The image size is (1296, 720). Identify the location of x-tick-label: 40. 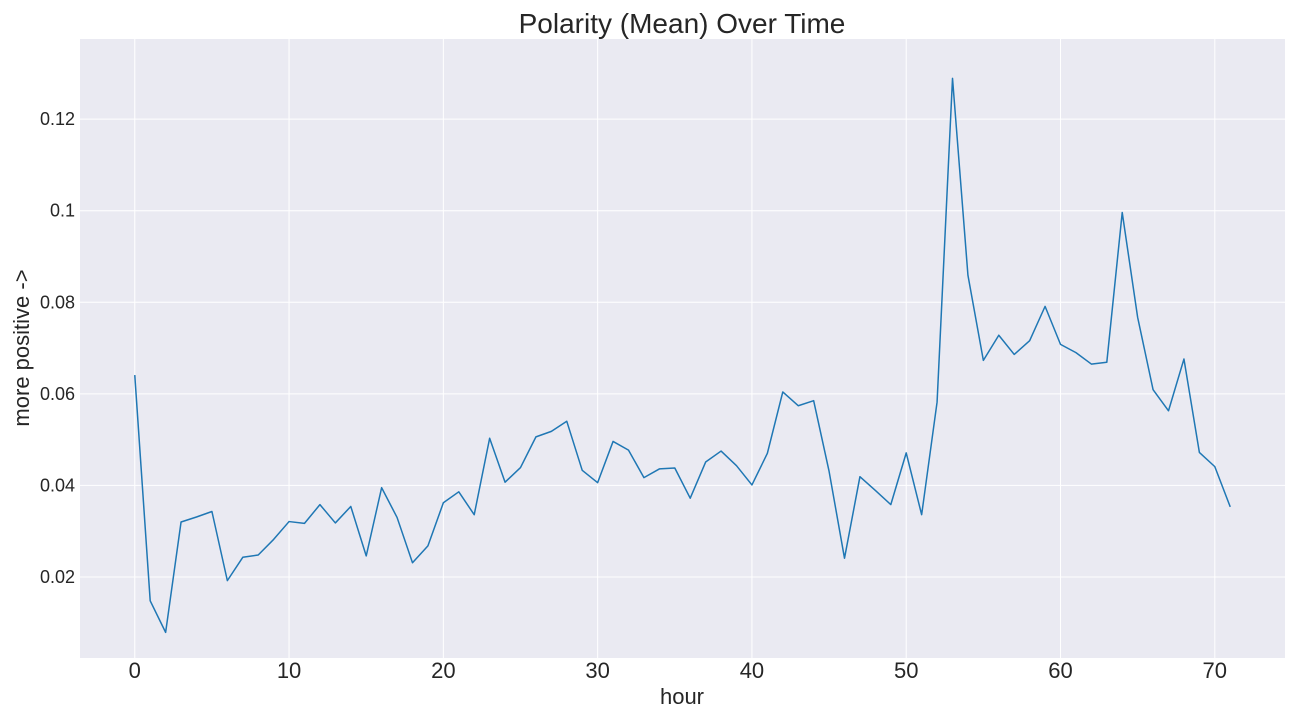
(752, 670).